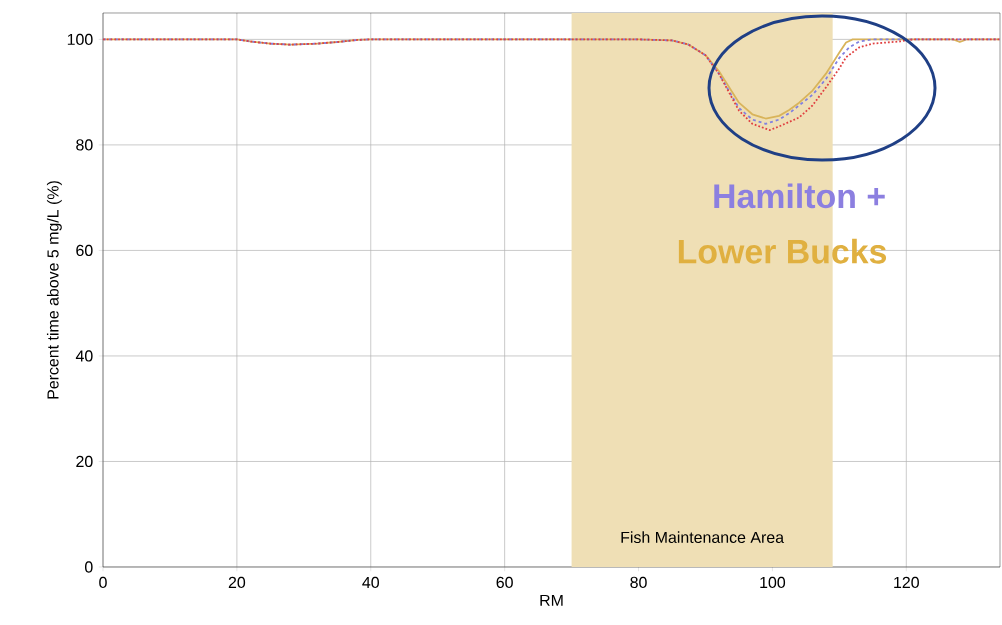 This screenshot has width=1002, height=625. I want to click on y-tick-label: 20, so click(84, 461).